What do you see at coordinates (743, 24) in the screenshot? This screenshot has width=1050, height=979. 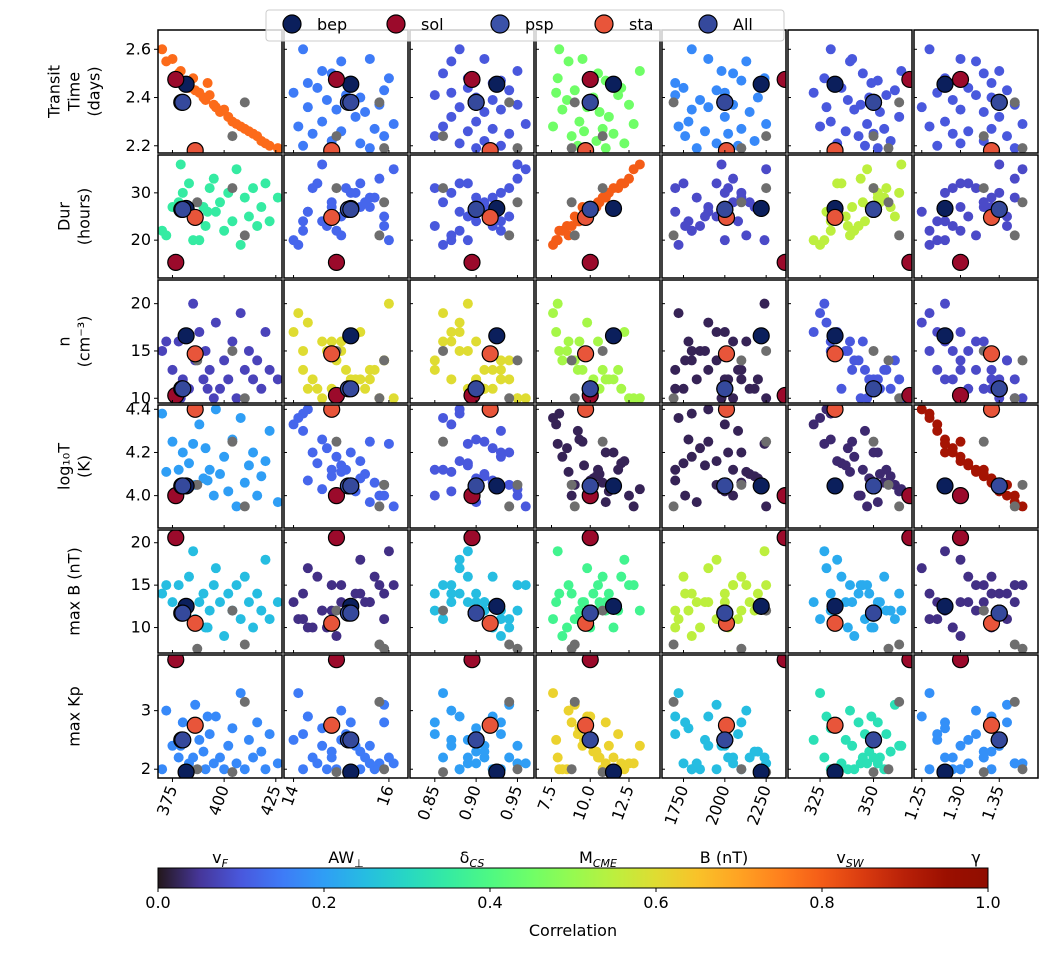 I see `legend-label-All: All` at bounding box center [743, 24].